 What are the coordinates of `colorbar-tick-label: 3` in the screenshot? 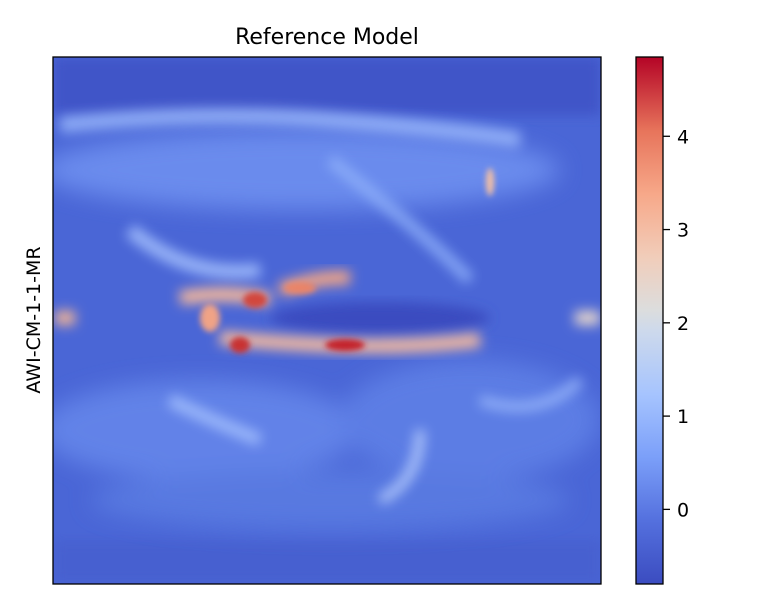 It's located at (683, 231).